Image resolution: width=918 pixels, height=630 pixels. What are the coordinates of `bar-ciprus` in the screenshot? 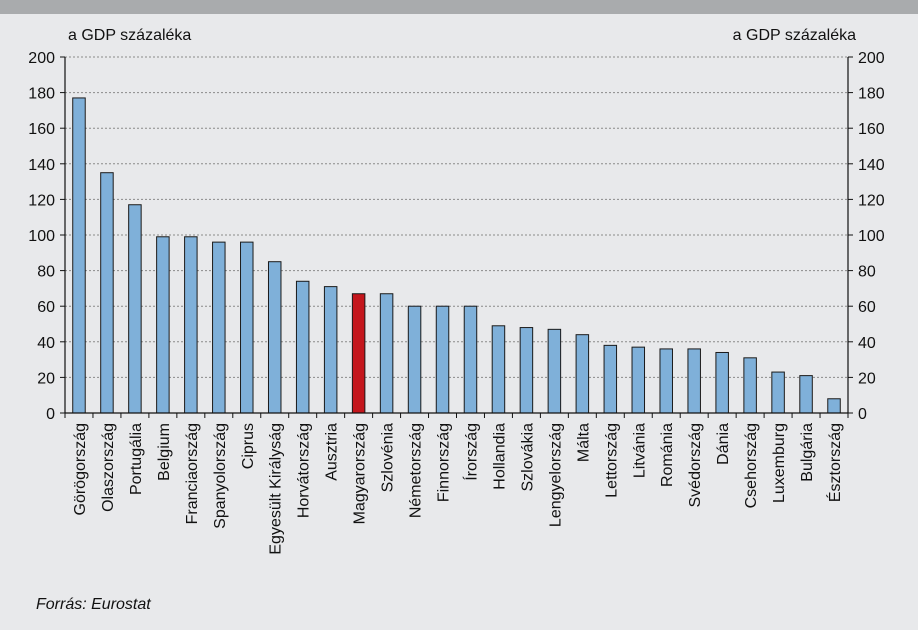 It's located at (247, 327).